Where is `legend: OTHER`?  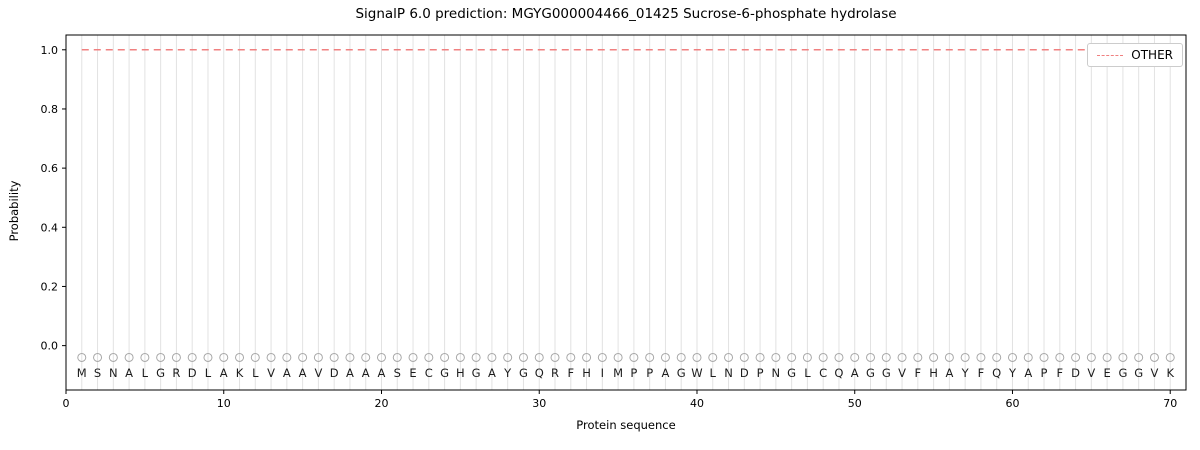 legend: OTHER is located at coordinates (1135, 55).